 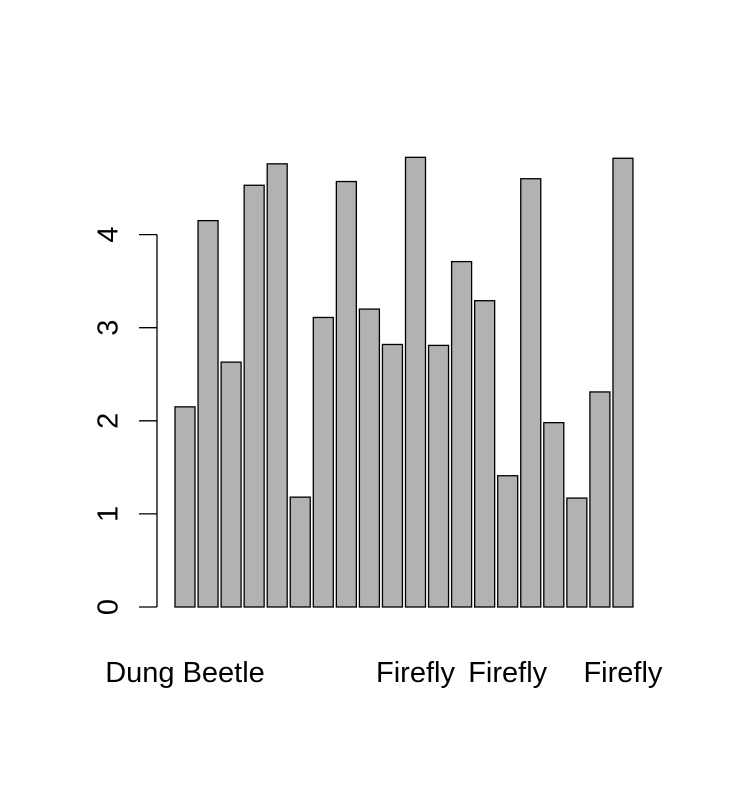 I want to click on y-tick-label-3: 3, so click(x=109, y=328).